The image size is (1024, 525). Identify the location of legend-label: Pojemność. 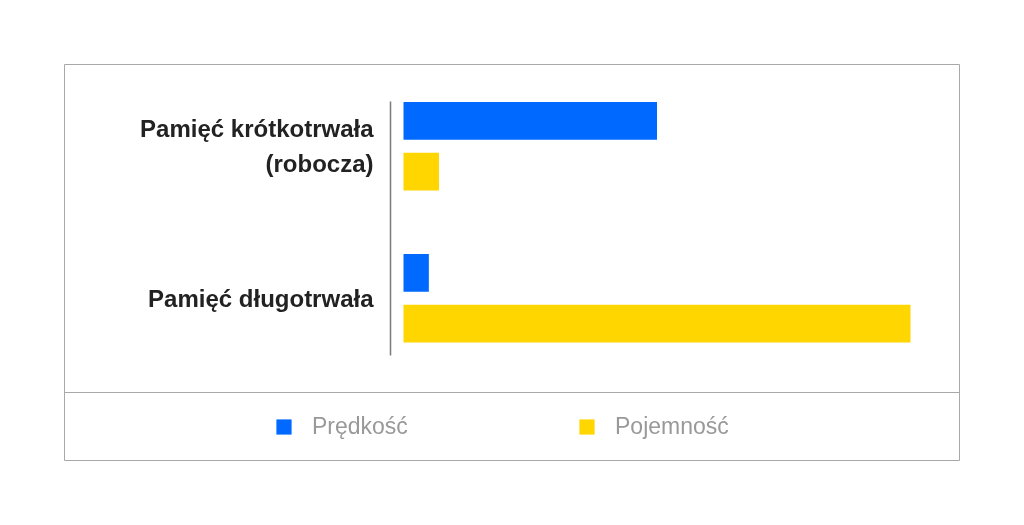
(672, 426).